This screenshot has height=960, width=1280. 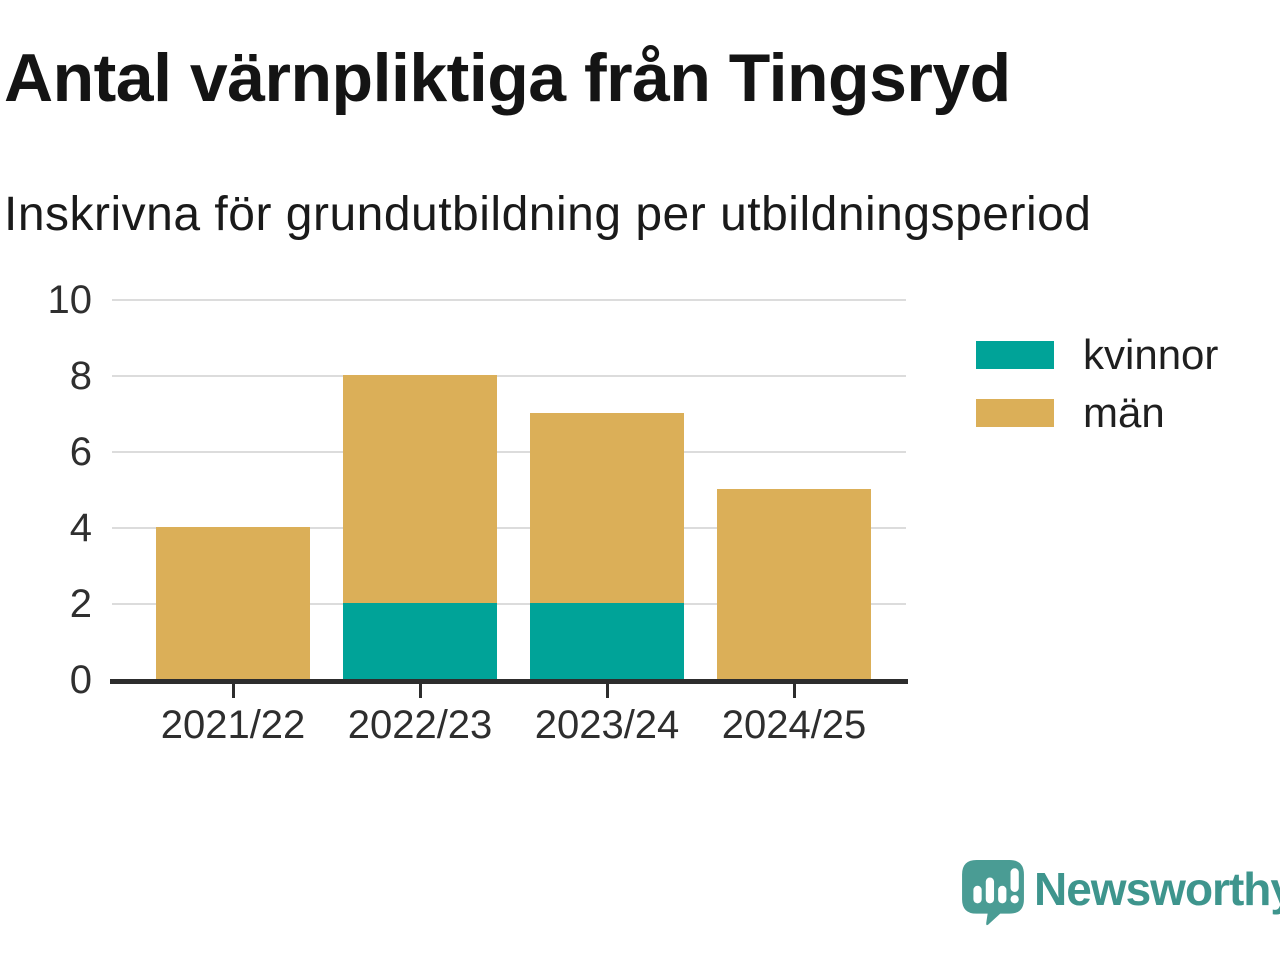 I want to click on x-axis-category-label: 2021/22, so click(x=233, y=725).